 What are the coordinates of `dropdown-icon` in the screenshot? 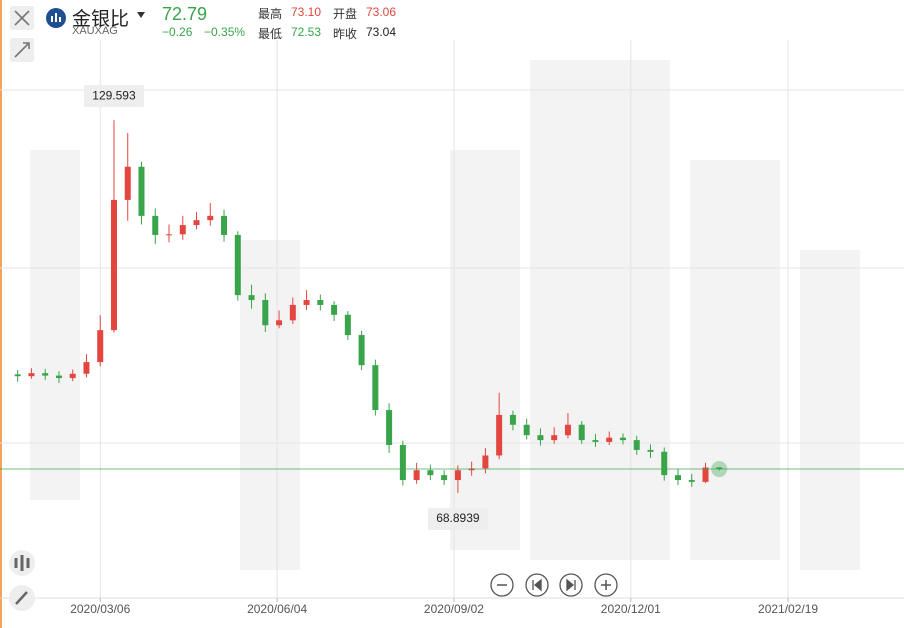 It's located at (141, 15).